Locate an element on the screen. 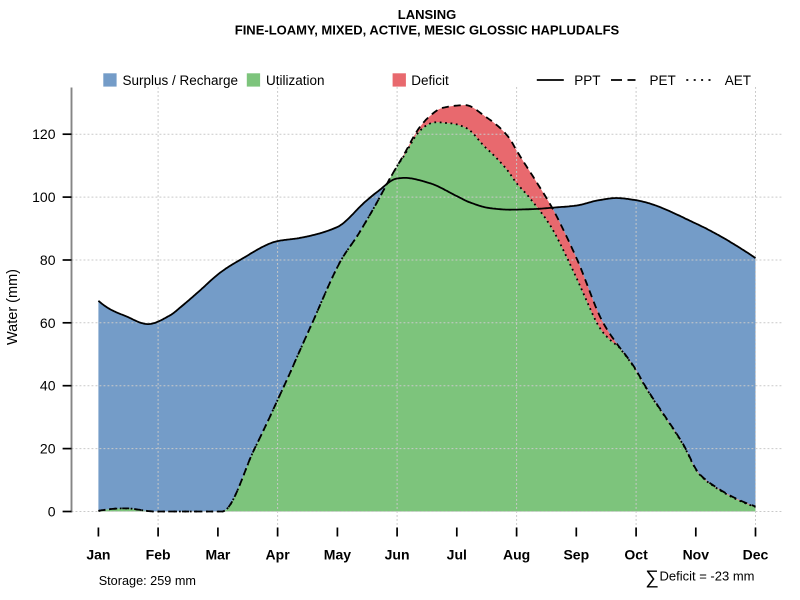 The width and height of the screenshot is (800, 600). svg-text: 100 is located at coordinates (44, 197).